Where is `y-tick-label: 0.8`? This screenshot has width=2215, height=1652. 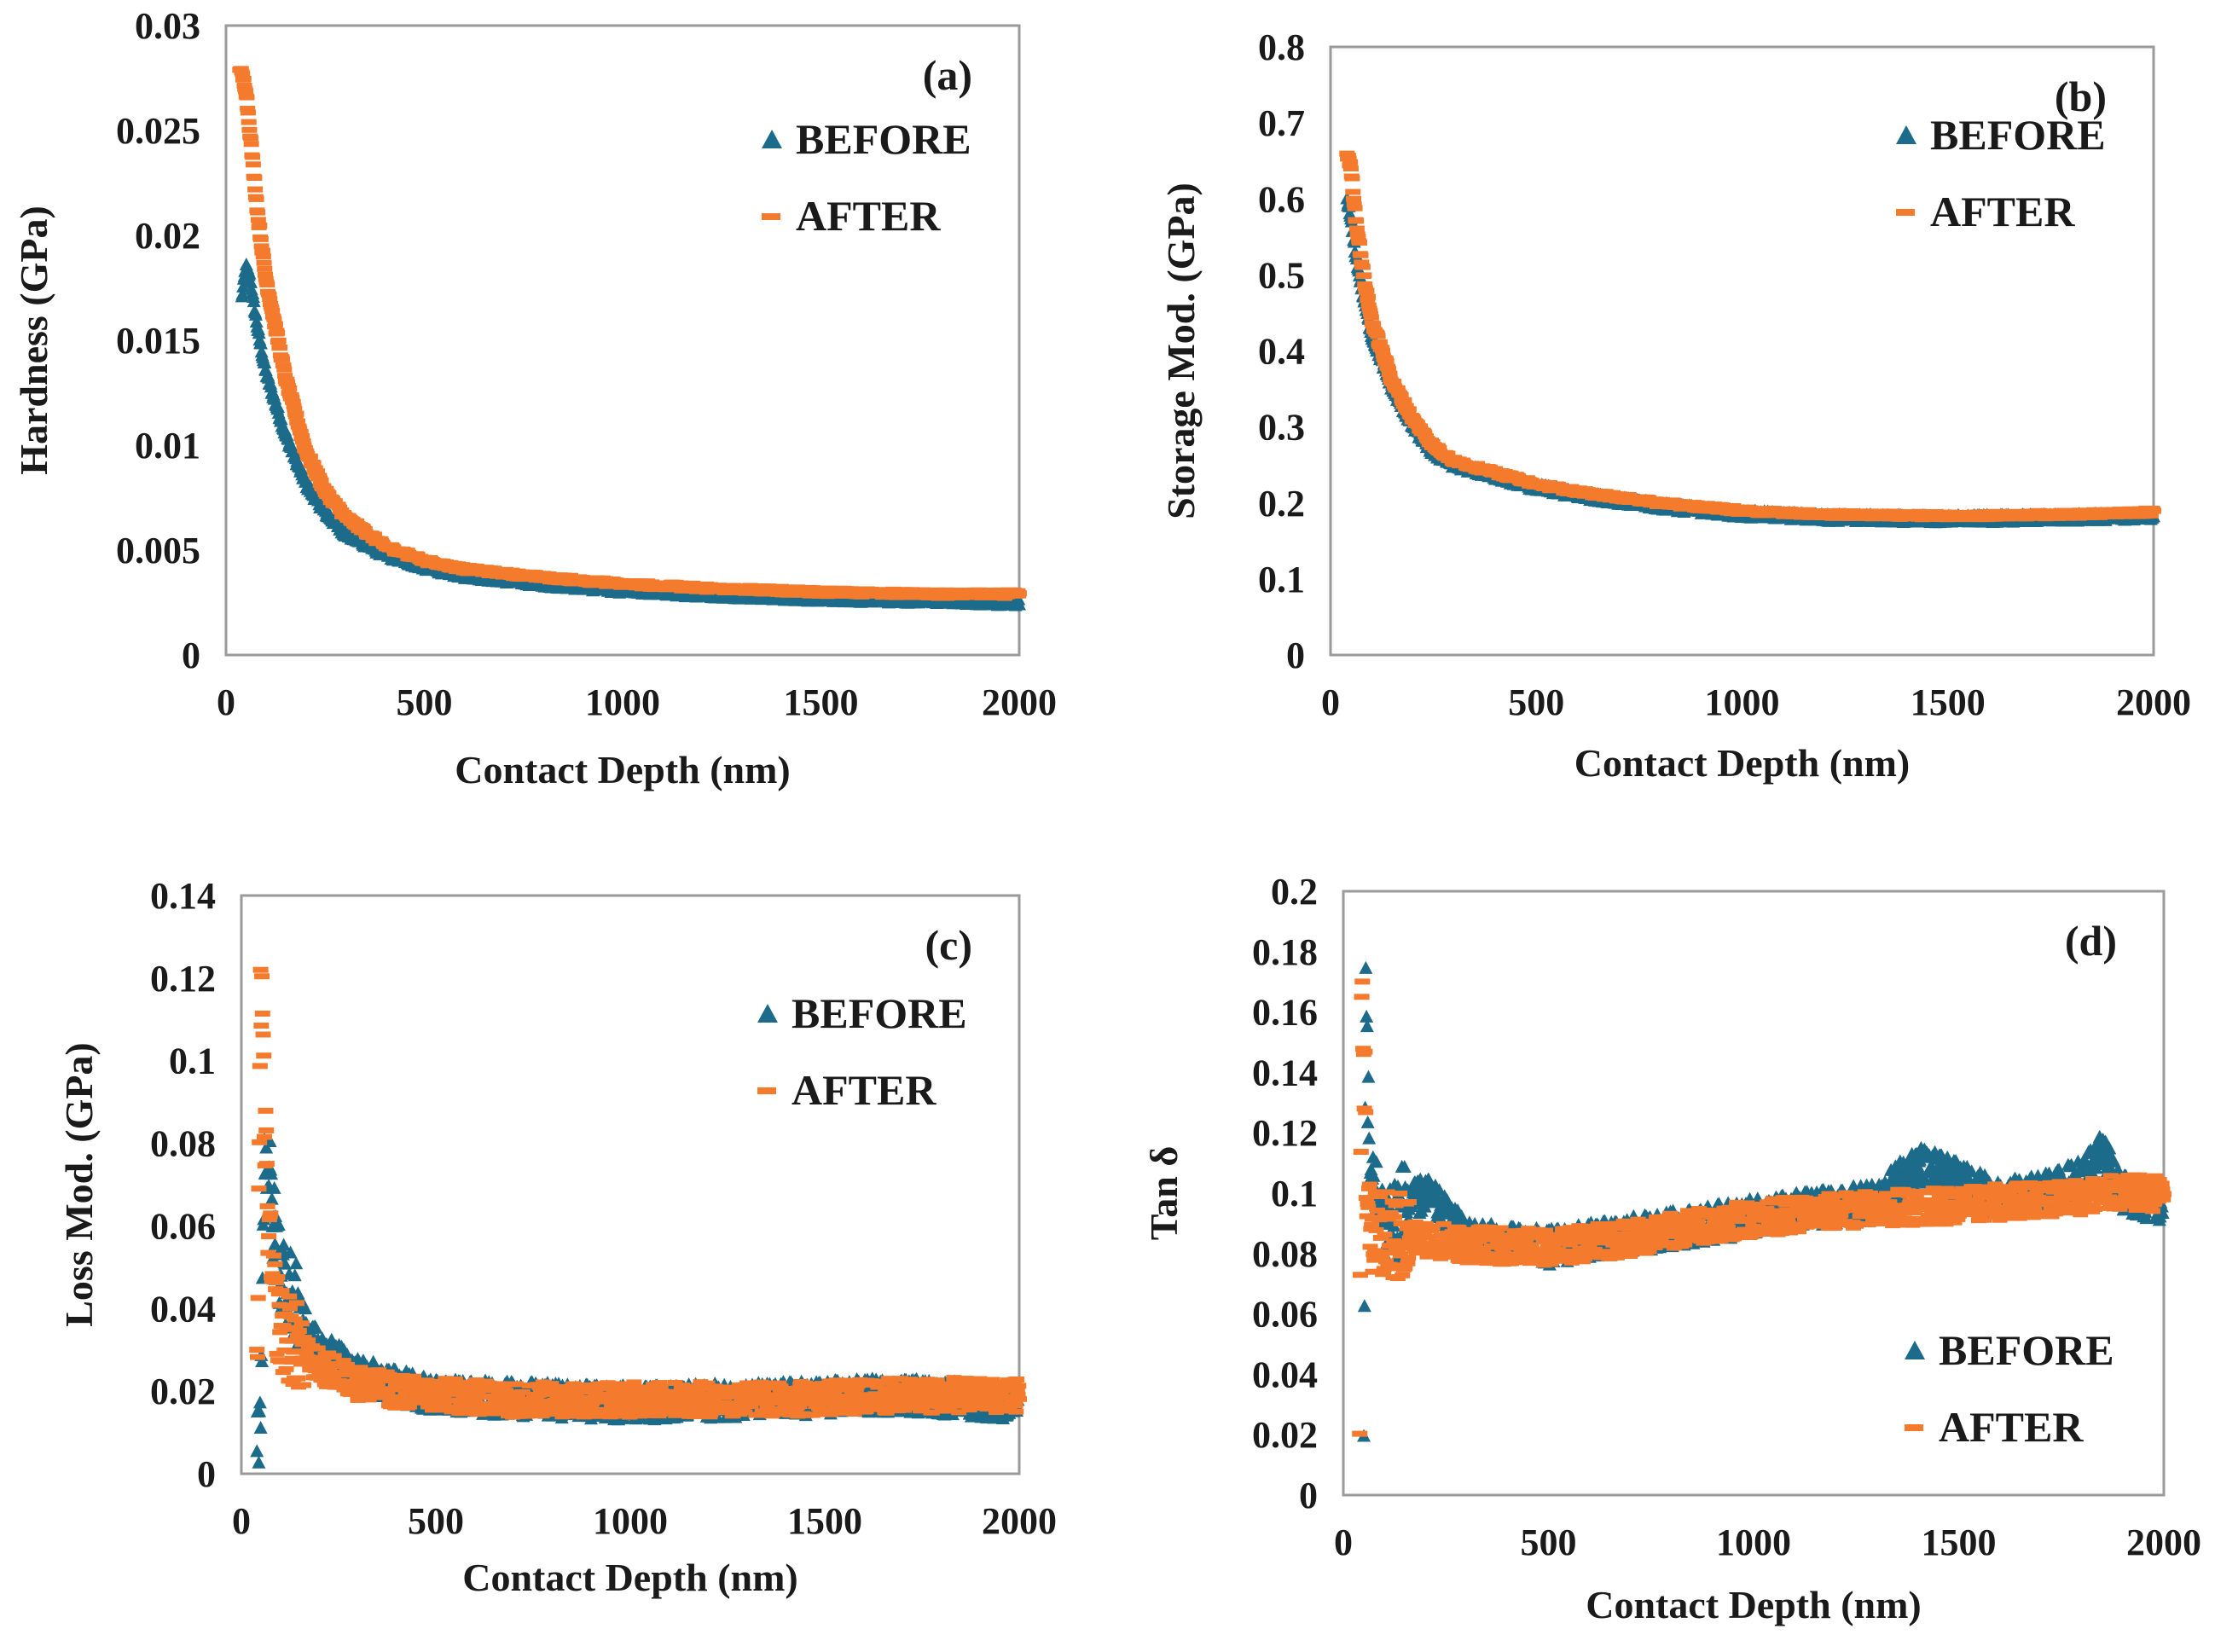
y-tick-label: 0.8 is located at coordinates (1281, 47).